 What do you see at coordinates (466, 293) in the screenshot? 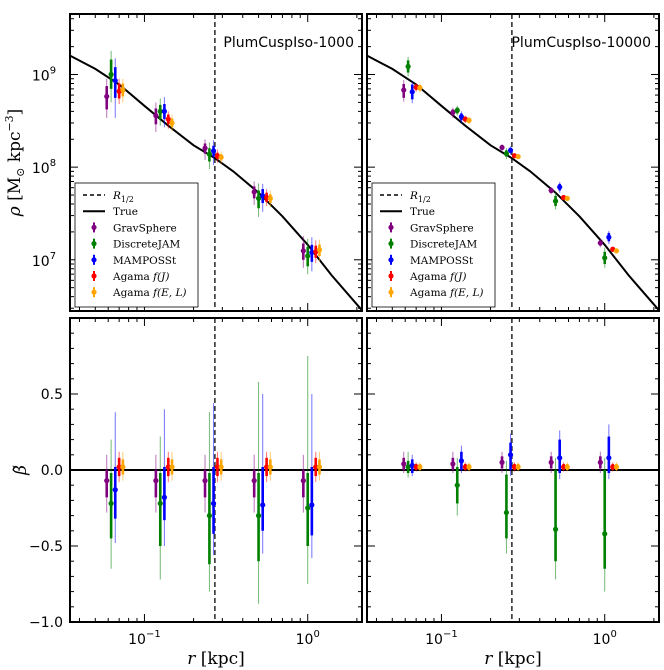
I see `legend-math: f(E, L)` at bounding box center [466, 293].